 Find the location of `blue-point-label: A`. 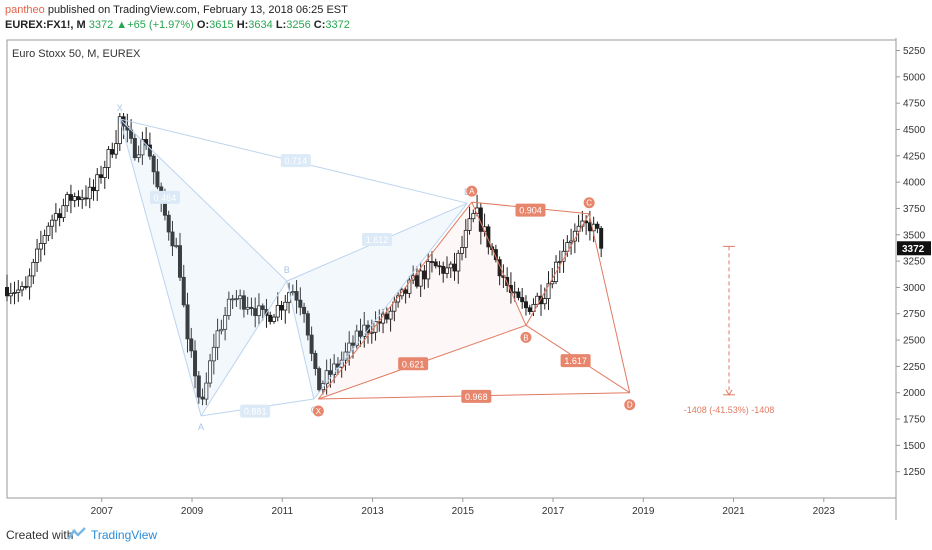

blue-point-label: A is located at coordinates (201, 427).